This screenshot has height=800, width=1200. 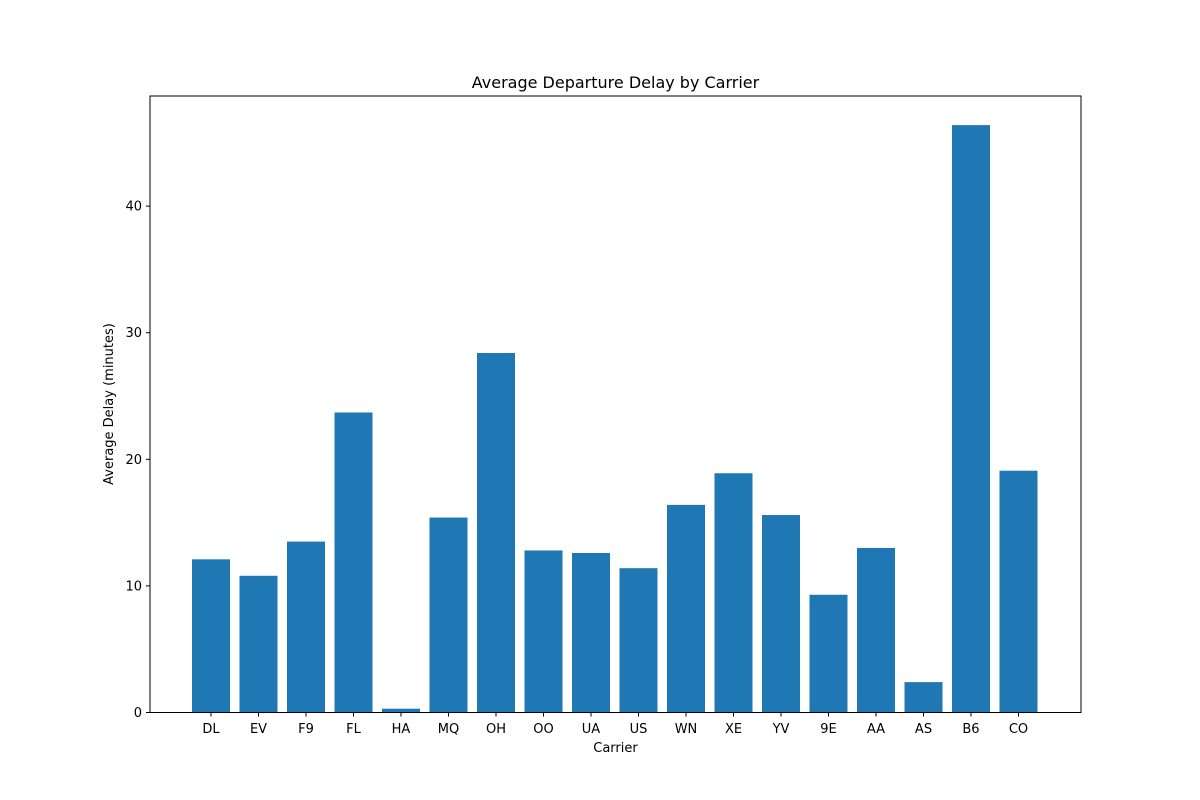 What do you see at coordinates (138, 713) in the screenshot?
I see `y-tick-label: 0` at bounding box center [138, 713].